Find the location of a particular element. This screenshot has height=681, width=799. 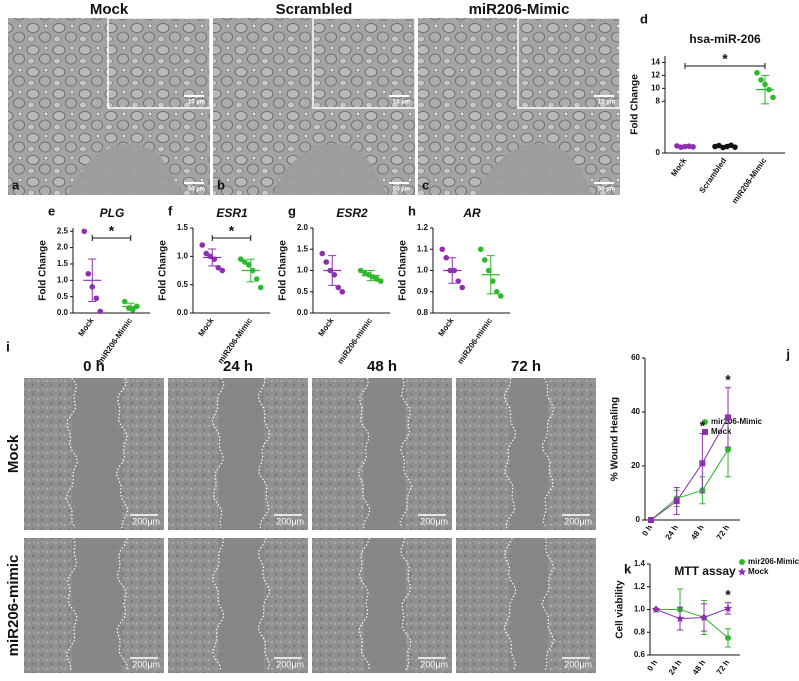

chart-title: PLG is located at coordinates (112, 213).